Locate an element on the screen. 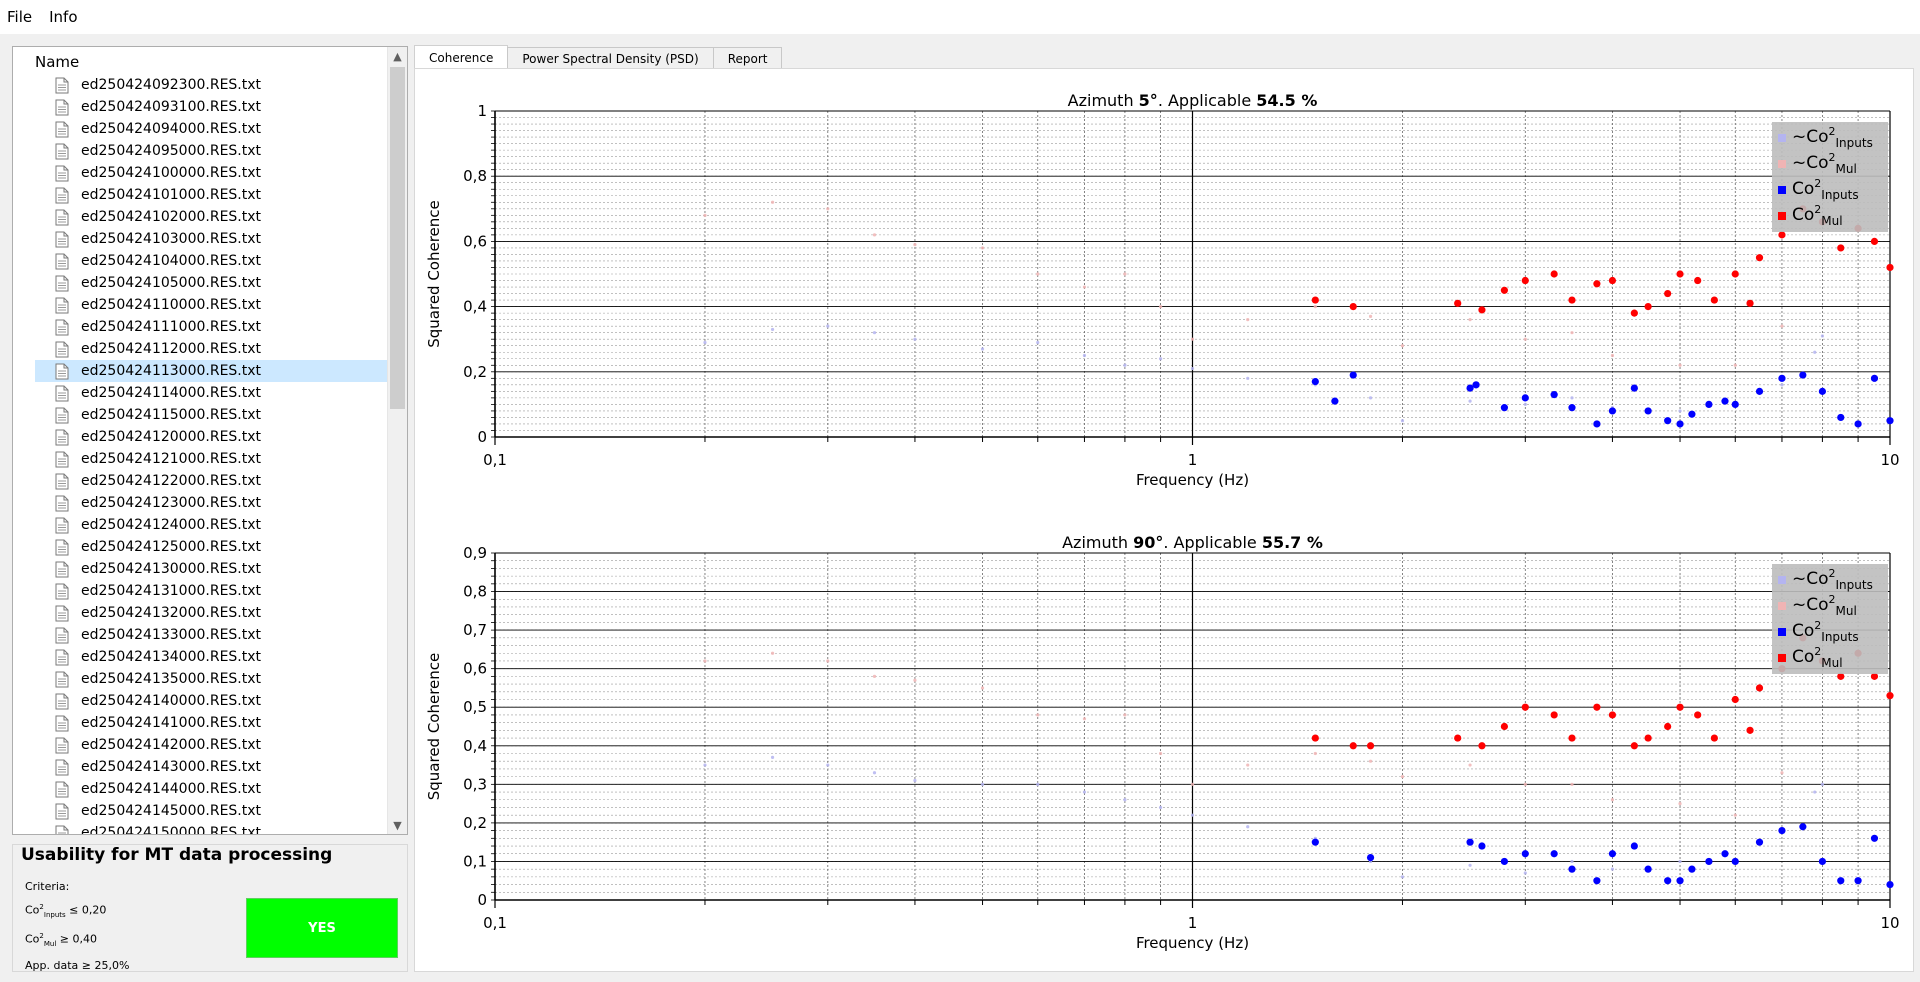  x-tick-label: 0,1 is located at coordinates (495, 460).